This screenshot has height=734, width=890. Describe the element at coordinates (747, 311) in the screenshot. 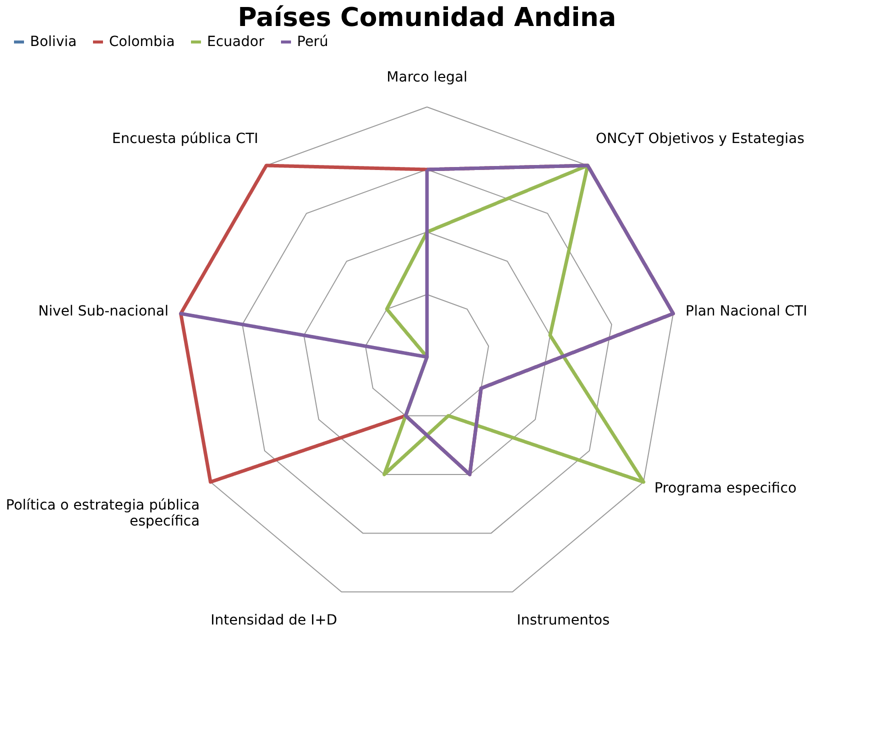

I see `spoke-label: Plan Nacional CTI` at that location.